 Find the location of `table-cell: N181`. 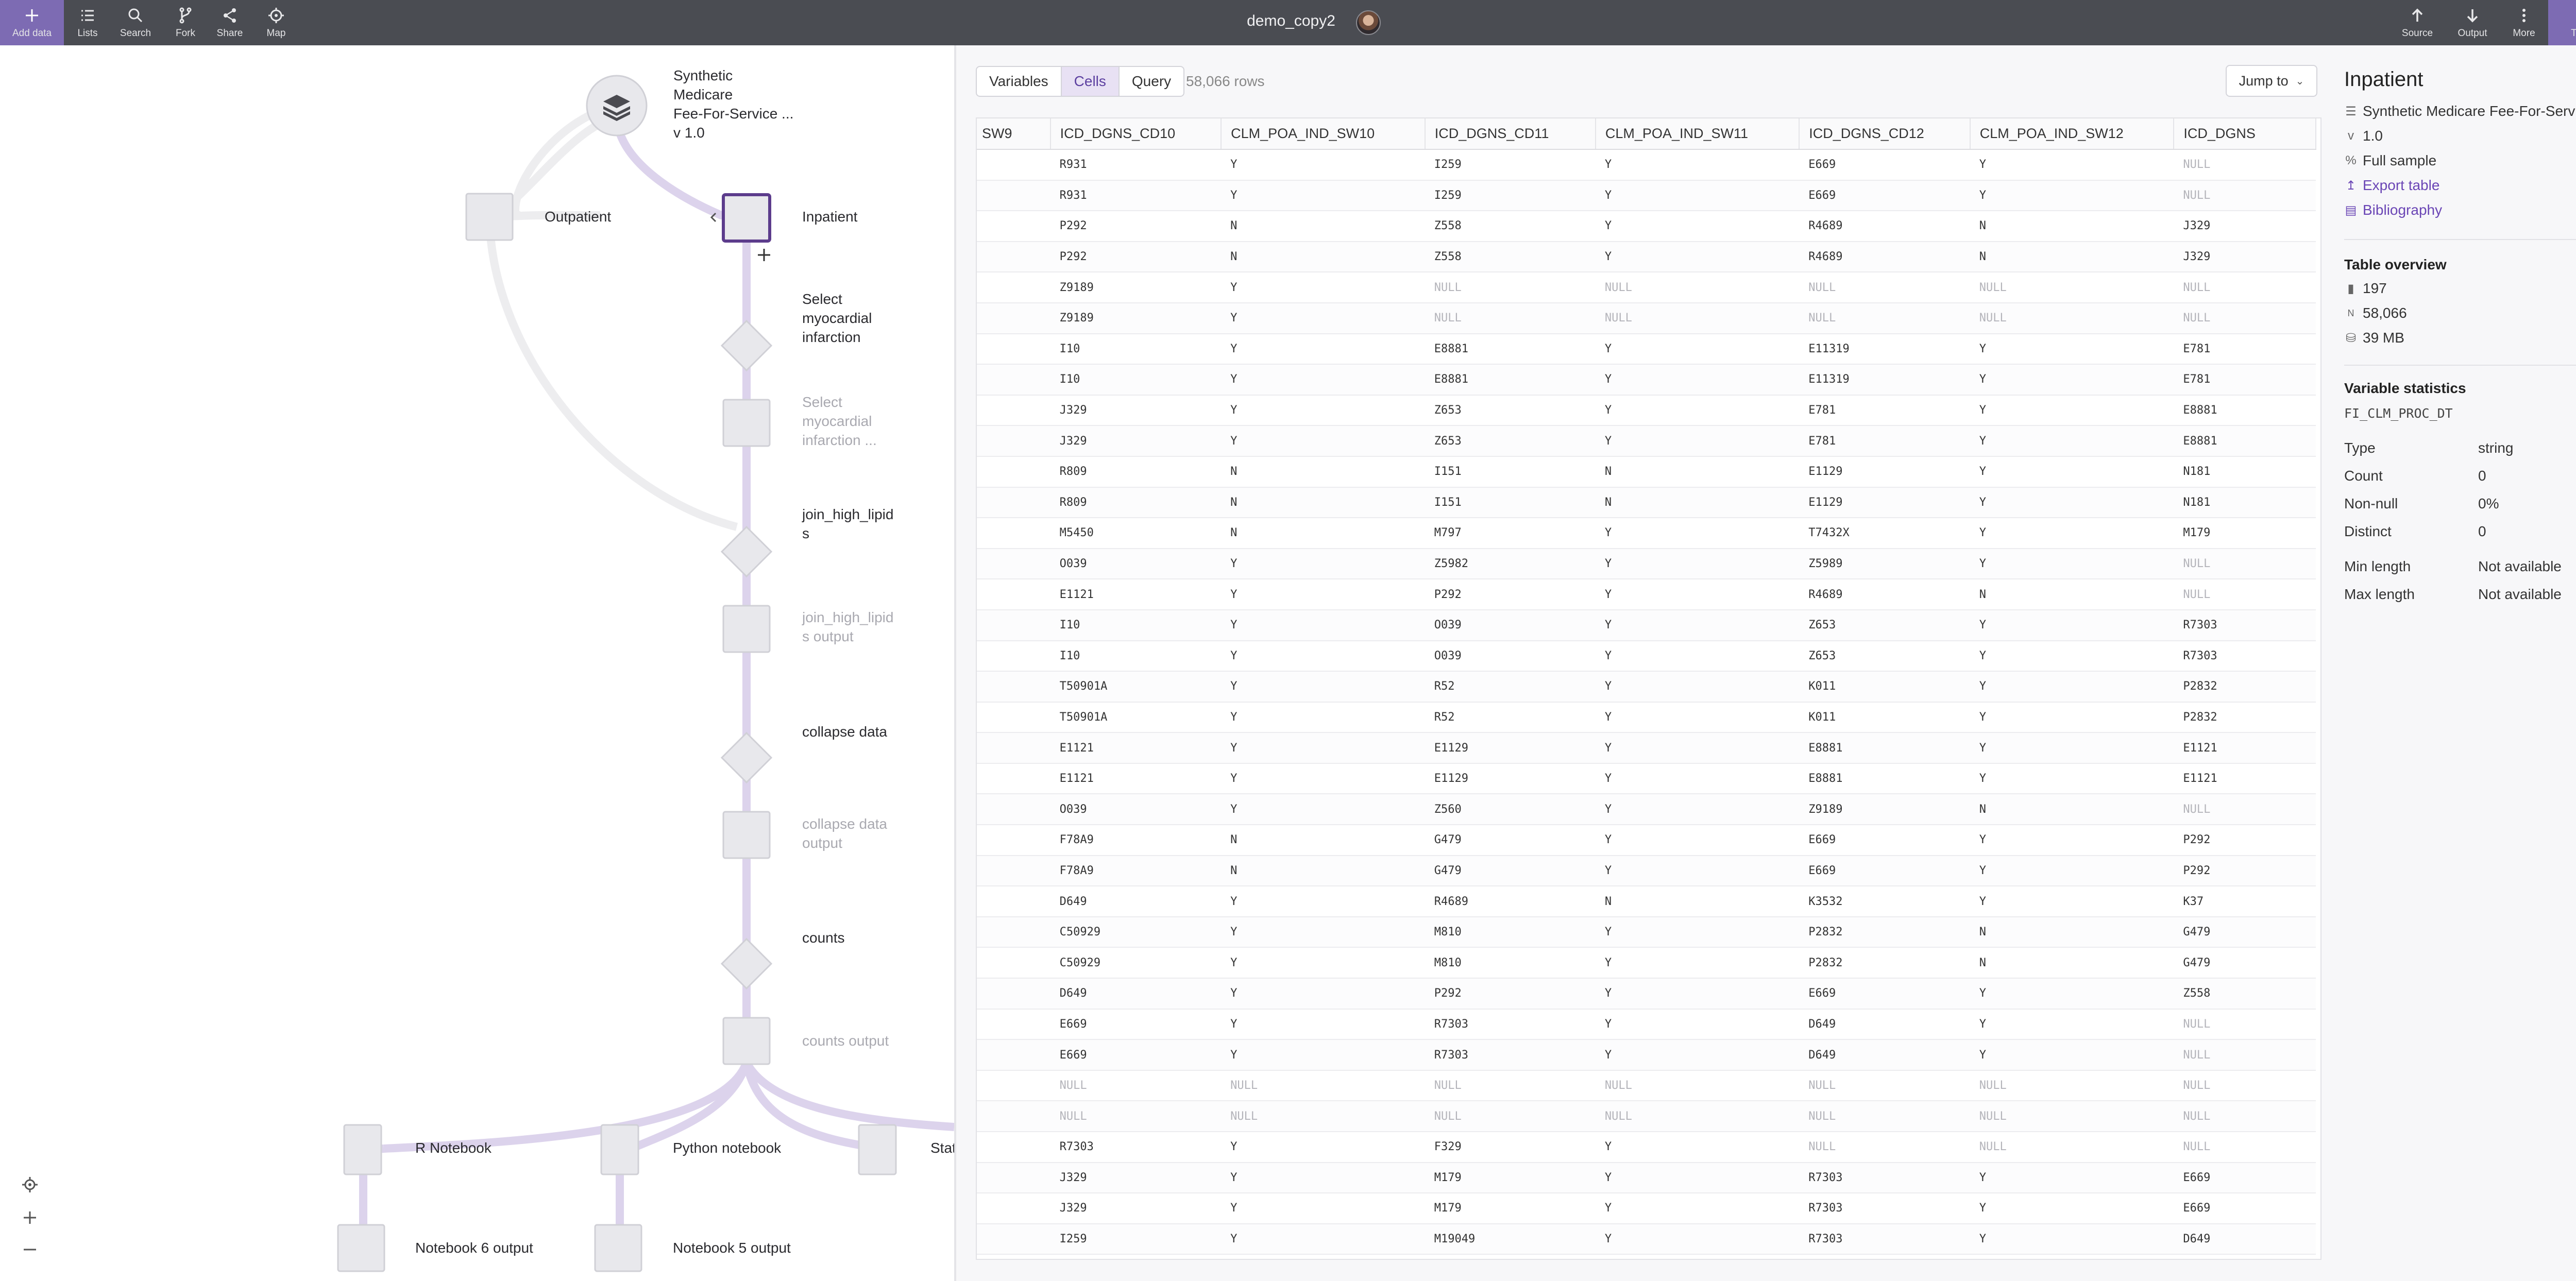

table-cell: N181 is located at coordinates (2245, 472).